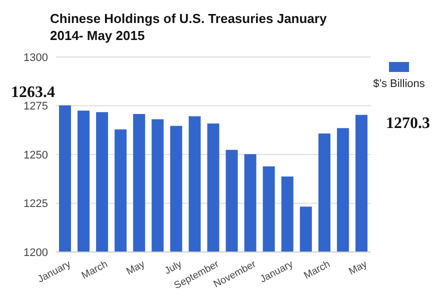 The image size is (433, 300). I want to click on text: 1263.4, so click(33, 93).